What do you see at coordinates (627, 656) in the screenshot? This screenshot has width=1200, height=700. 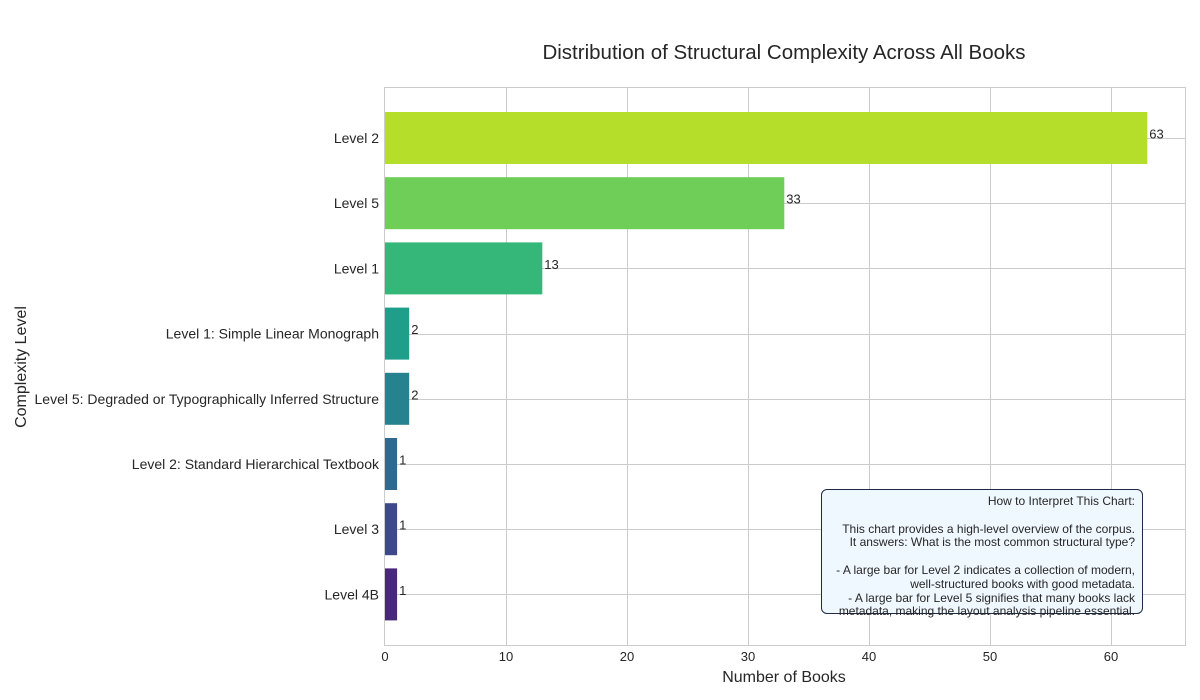 I see `x-tick-label: 20` at bounding box center [627, 656].